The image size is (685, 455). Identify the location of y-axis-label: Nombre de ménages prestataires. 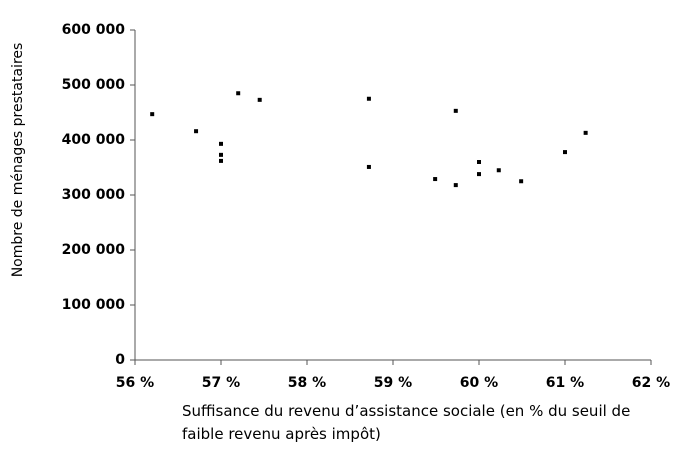
(18, 160).